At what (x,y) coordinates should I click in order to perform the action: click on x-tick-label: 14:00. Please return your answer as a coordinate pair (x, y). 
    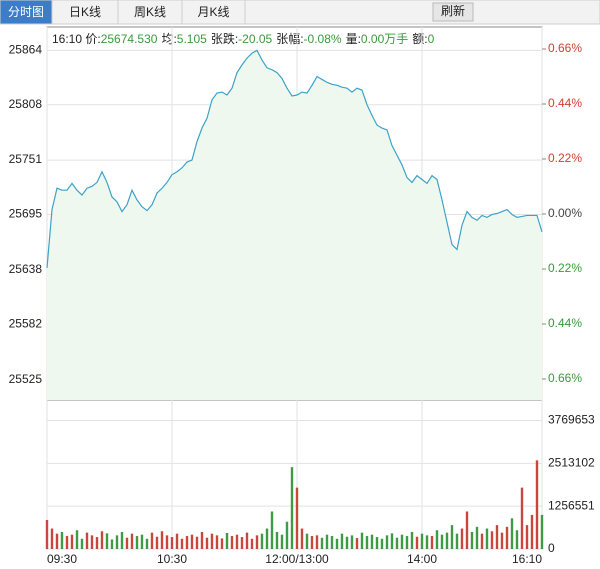
    Looking at the image, I should click on (422, 559).